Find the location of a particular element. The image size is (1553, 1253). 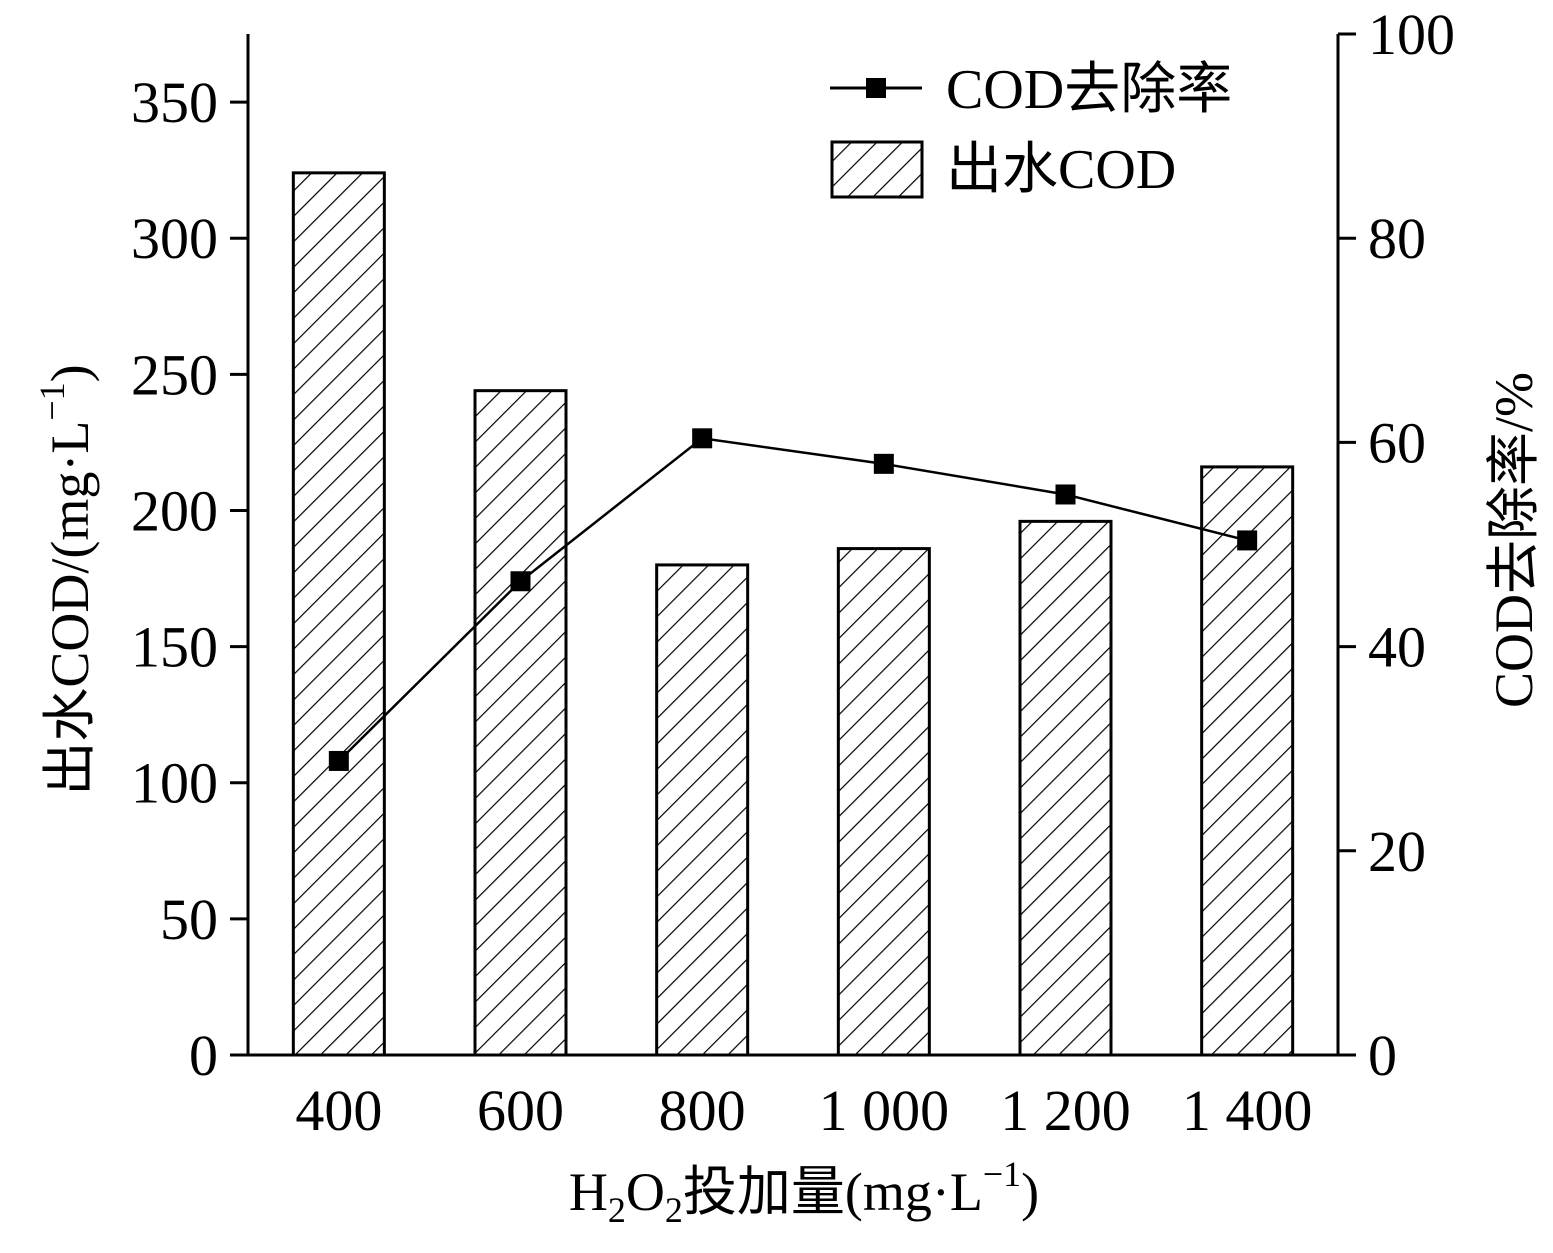

x-tick-label-4: 1 200 is located at coordinates (1065, 1110).